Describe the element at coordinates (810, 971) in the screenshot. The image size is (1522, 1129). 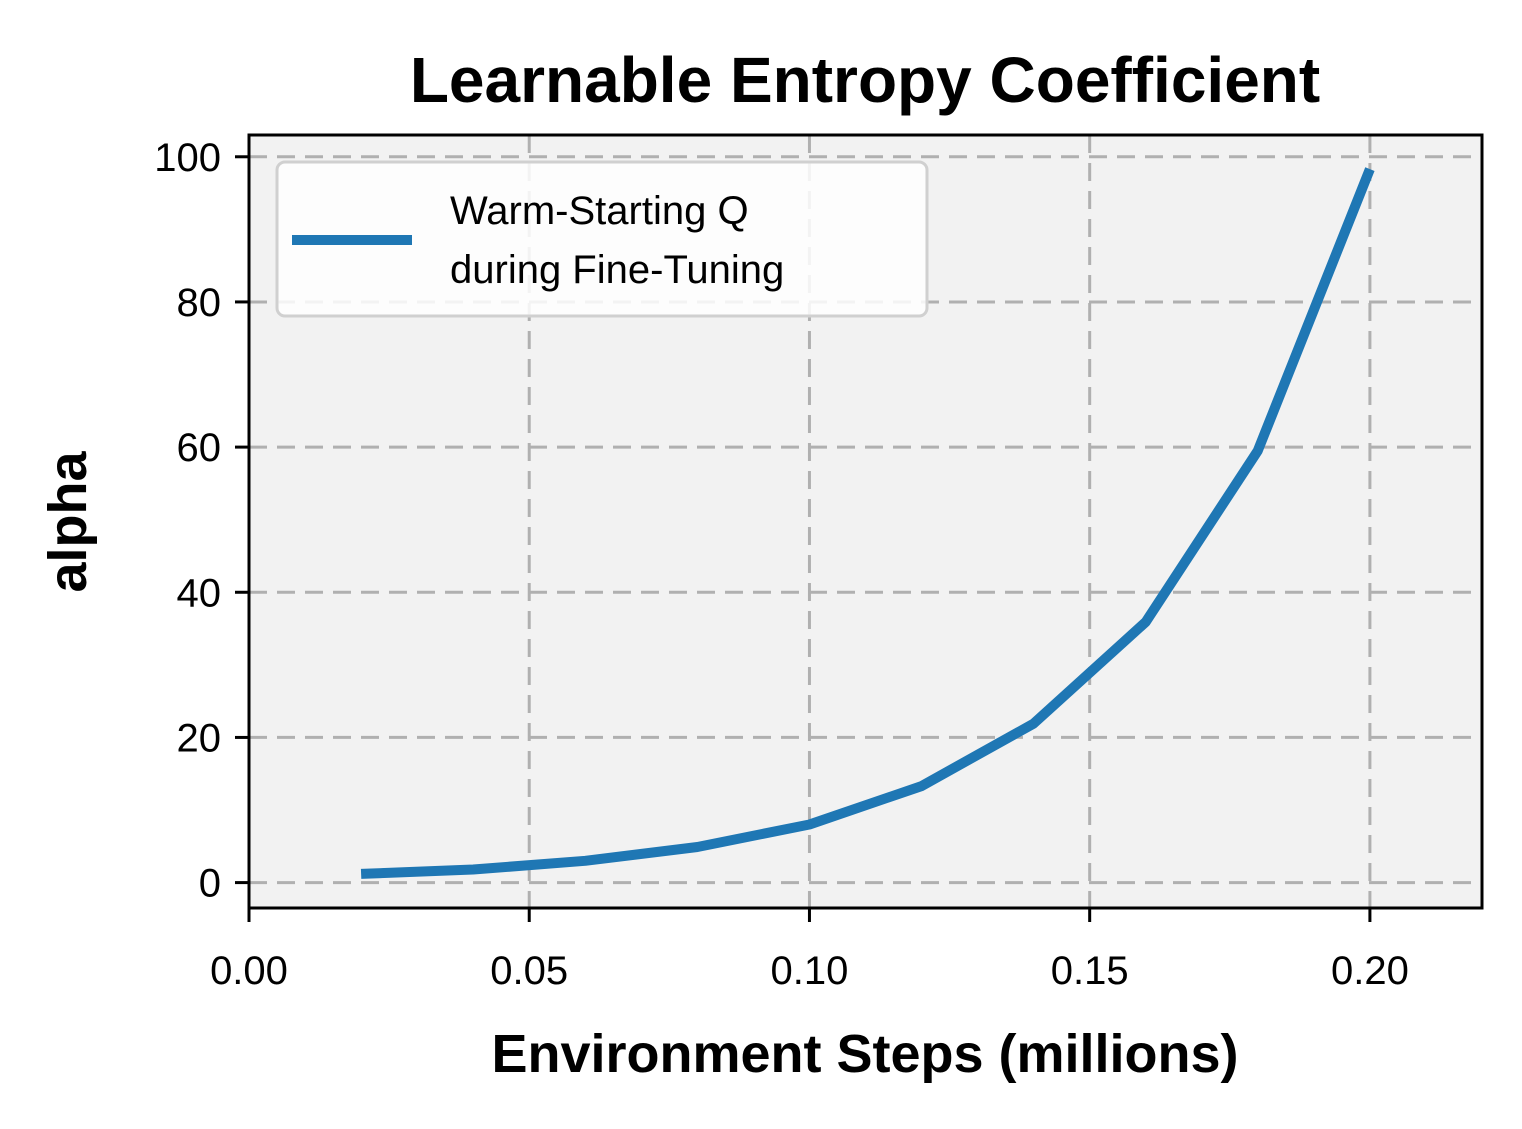
I see `x-tick-label: 0.10` at that location.